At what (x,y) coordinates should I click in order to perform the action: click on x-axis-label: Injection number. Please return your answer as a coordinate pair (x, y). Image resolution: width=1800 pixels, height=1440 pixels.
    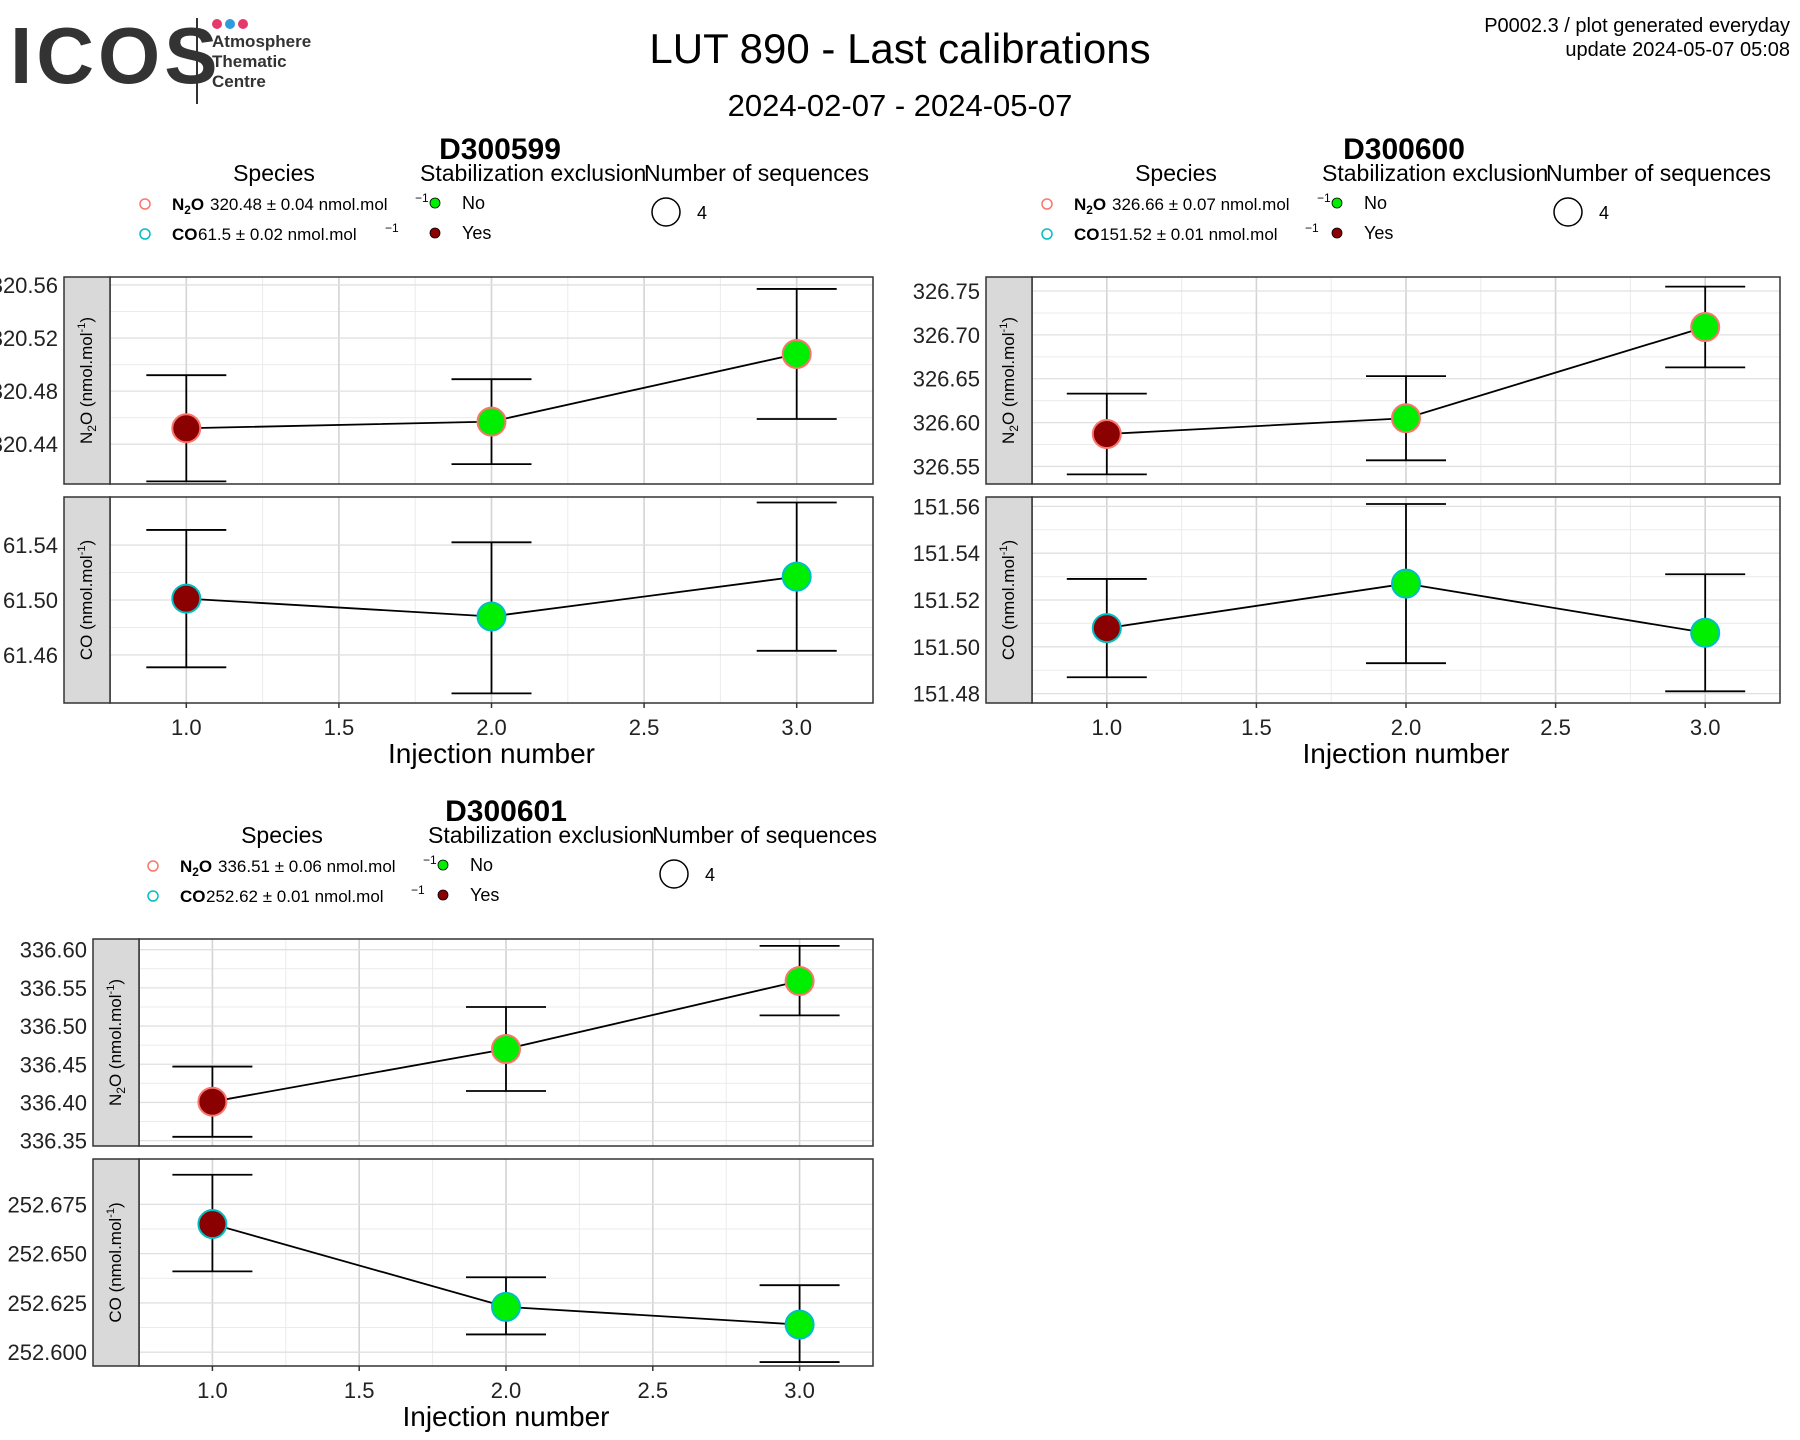
    Looking at the image, I should click on (505, 1416).